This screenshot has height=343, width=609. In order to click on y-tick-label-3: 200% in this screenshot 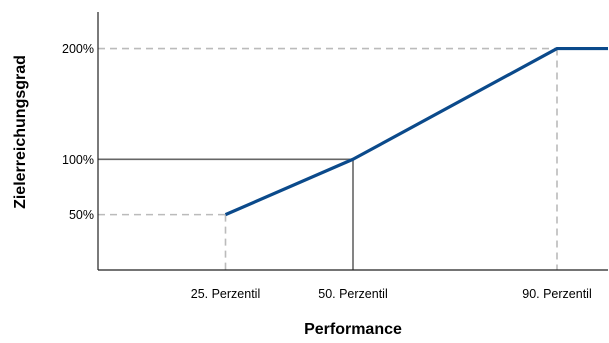, I will do `click(78, 49)`.